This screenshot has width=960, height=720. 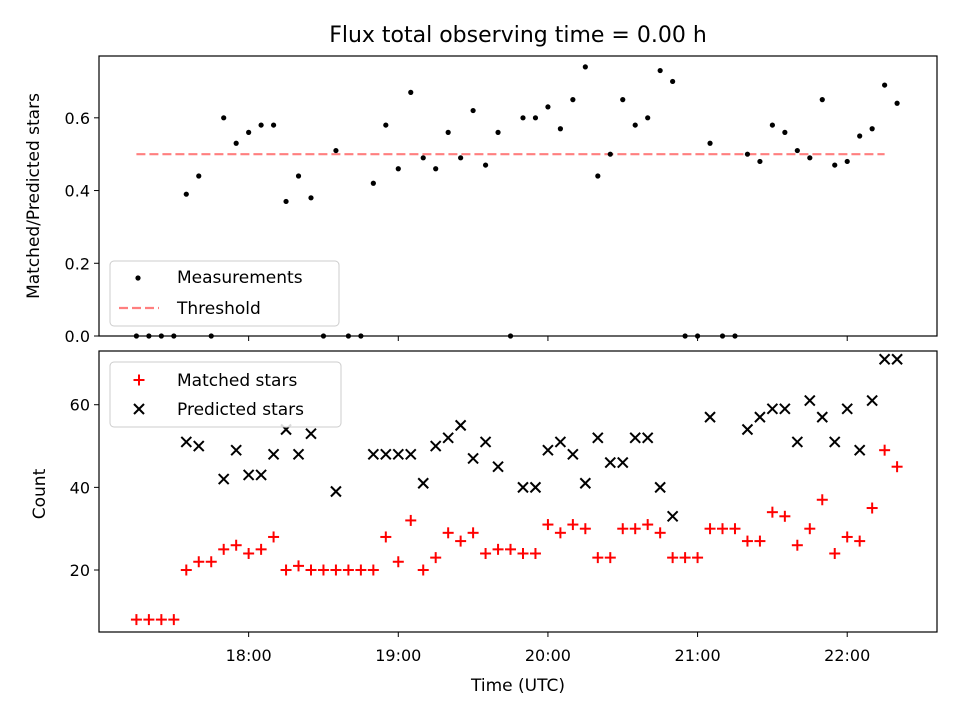 What do you see at coordinates (77, 118) in the screenshot?
I see `y-tick-label: 0.6` at bounding box center [77, 118].